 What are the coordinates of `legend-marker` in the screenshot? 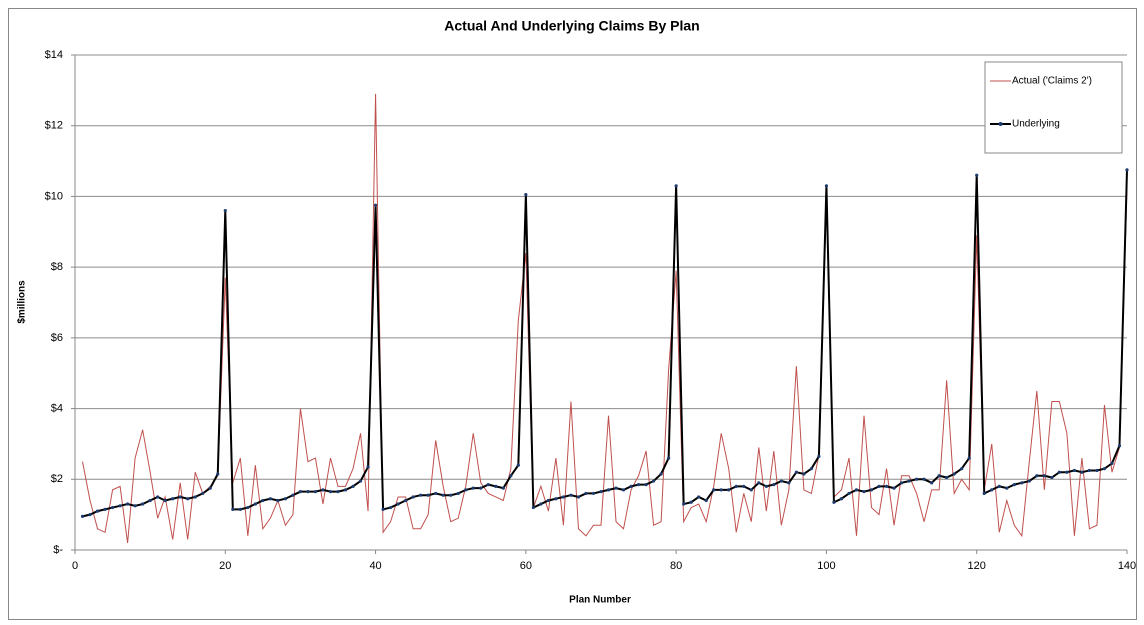 It's located at (1000, 124).